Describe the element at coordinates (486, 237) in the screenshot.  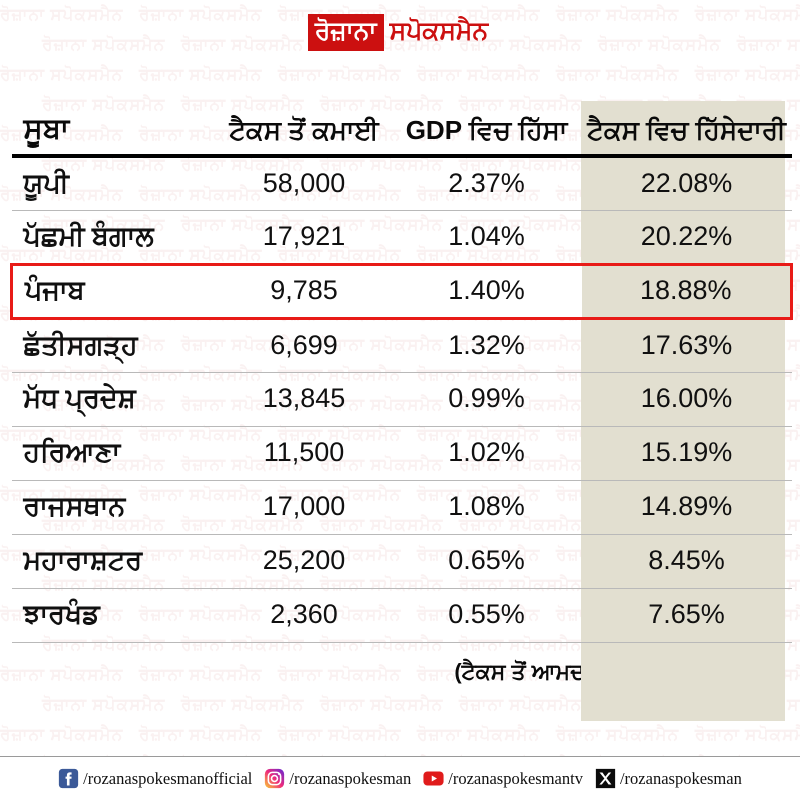
I see `gdp-share-cell: 1.04%` at that location.